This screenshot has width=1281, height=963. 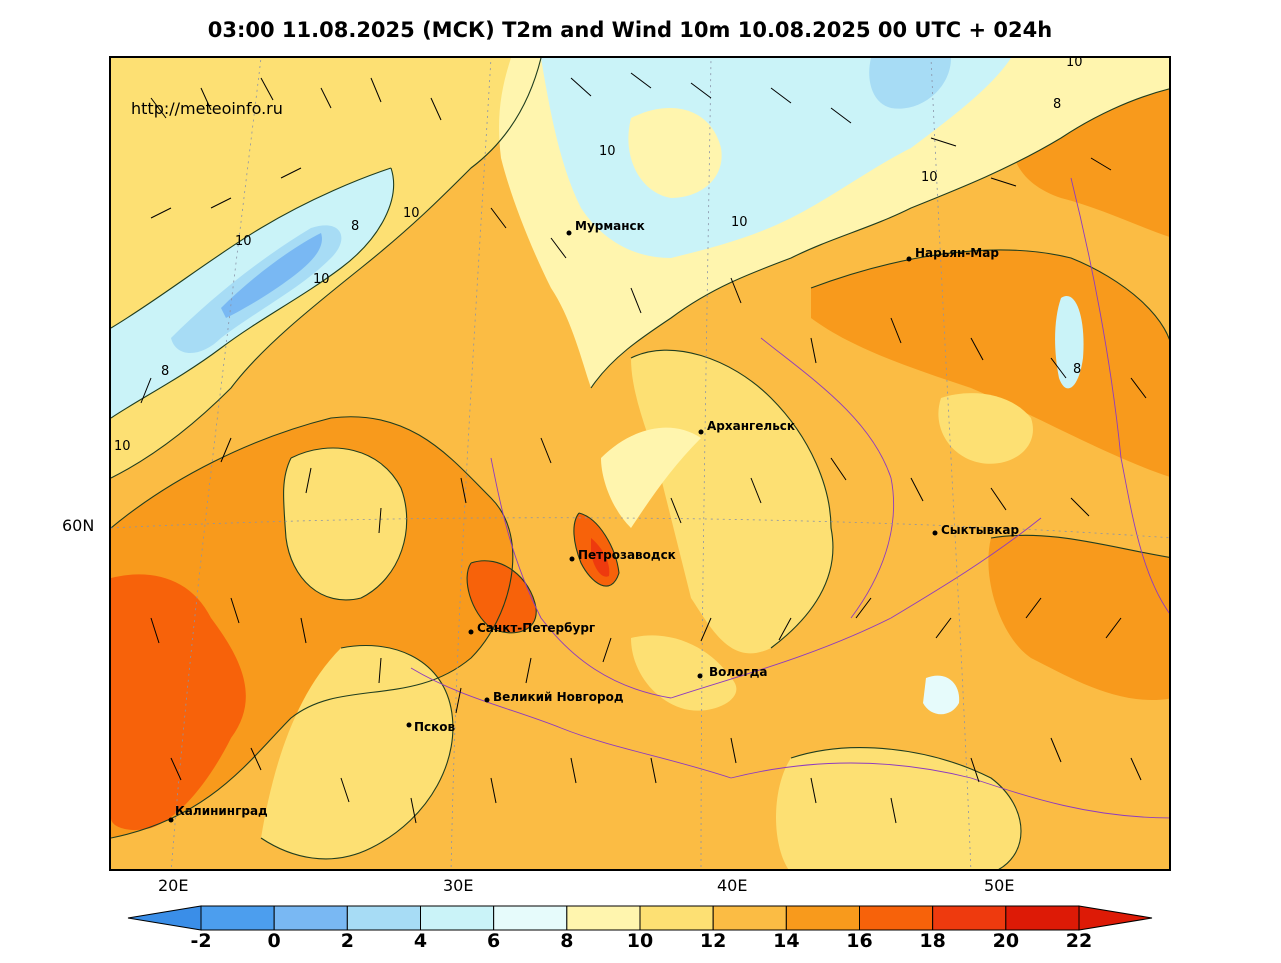 I want to click on lon-label-20e: 20E, so click(x=173, y=885).